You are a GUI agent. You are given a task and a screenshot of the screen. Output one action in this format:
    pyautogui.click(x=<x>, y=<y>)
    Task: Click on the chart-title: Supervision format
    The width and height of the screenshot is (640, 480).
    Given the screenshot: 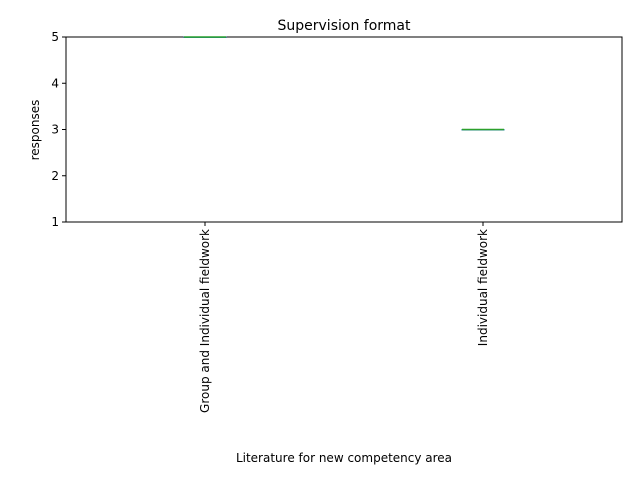 What is the action you would take?
    pyautogui.click(x=344, y=26)
    